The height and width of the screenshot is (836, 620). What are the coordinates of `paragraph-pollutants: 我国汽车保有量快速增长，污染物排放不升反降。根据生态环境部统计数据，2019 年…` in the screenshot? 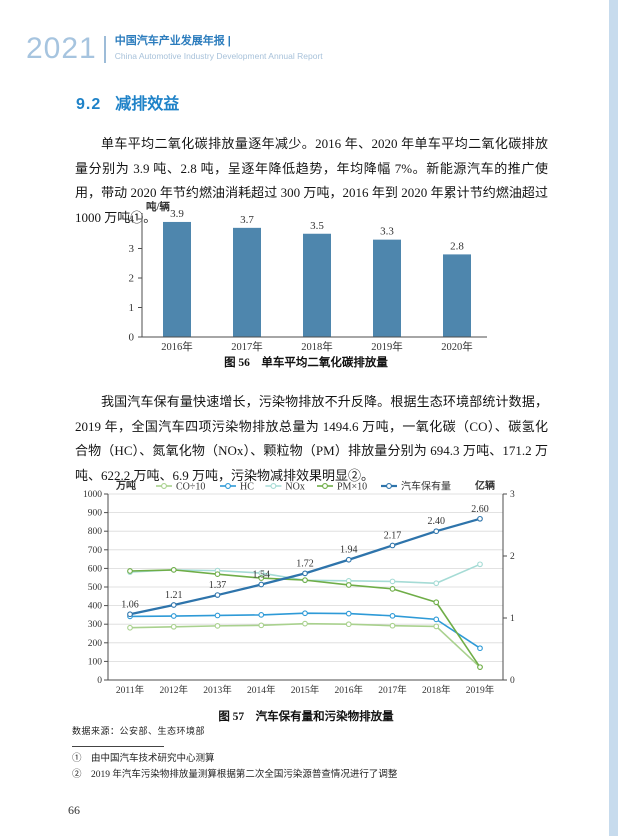 It's located at (311, 438).